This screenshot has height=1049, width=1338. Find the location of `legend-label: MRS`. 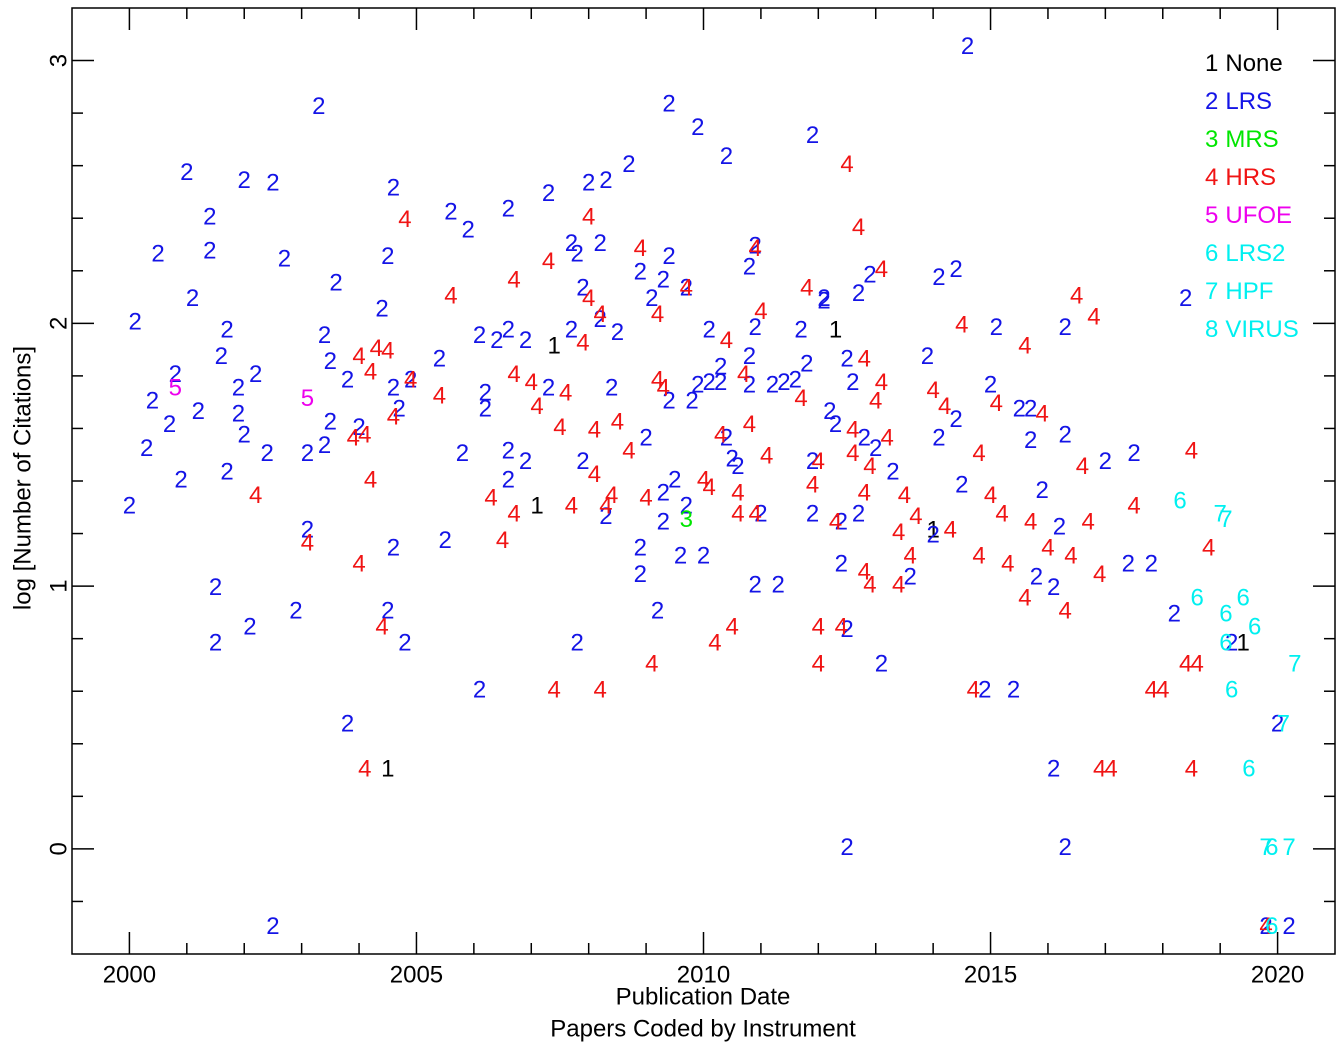

legend-label: MRS is located at coordinates (1251, 139).